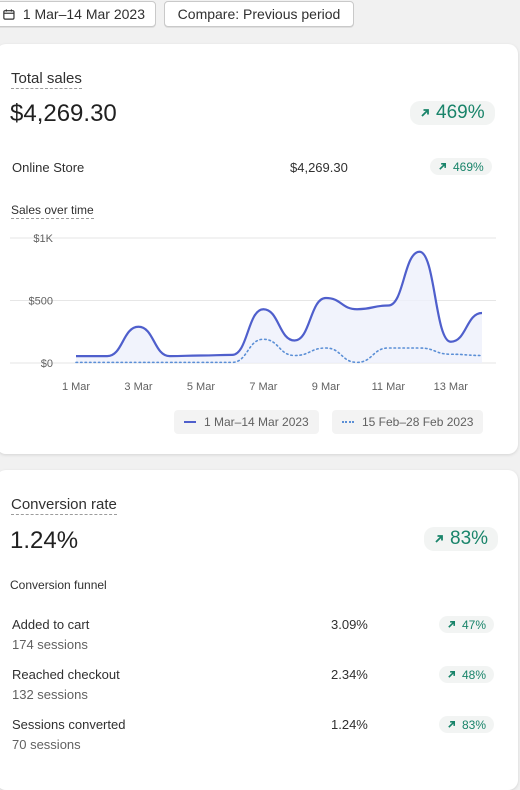 The image size is (520, 790). Describe the element at coordinates (474, 674) in the screenshot. I see `funnel-row-change: 48%` at that location.